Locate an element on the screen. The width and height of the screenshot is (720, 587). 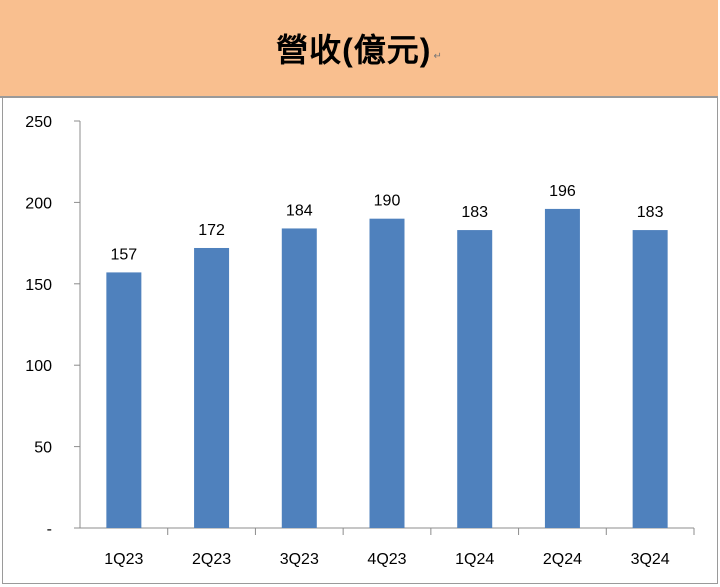
y-tick-label: 150 is located at coordinates (38, 285).